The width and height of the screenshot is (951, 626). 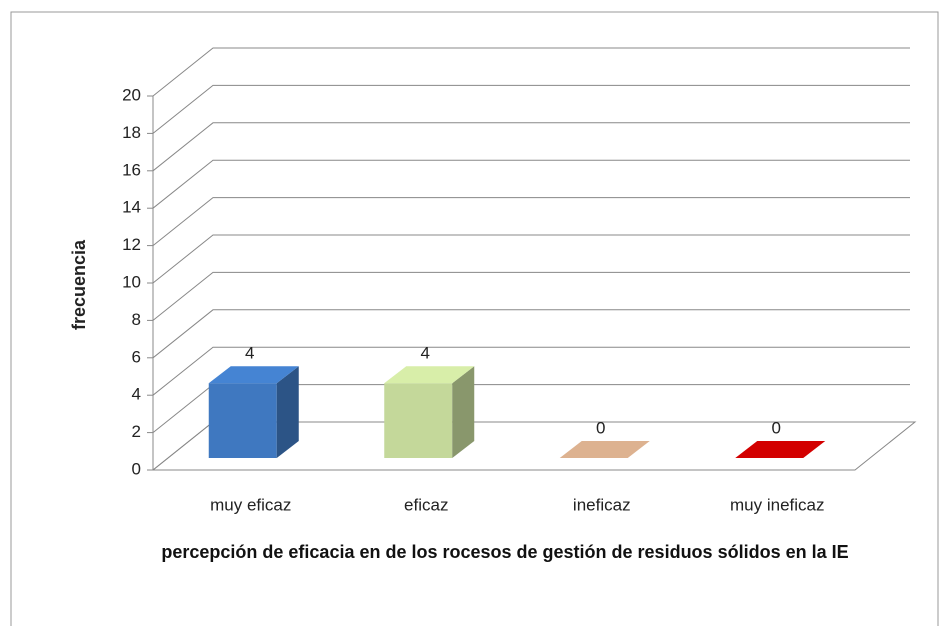 I want to click on y-tick-label: 4, so click(x=136, y=394).